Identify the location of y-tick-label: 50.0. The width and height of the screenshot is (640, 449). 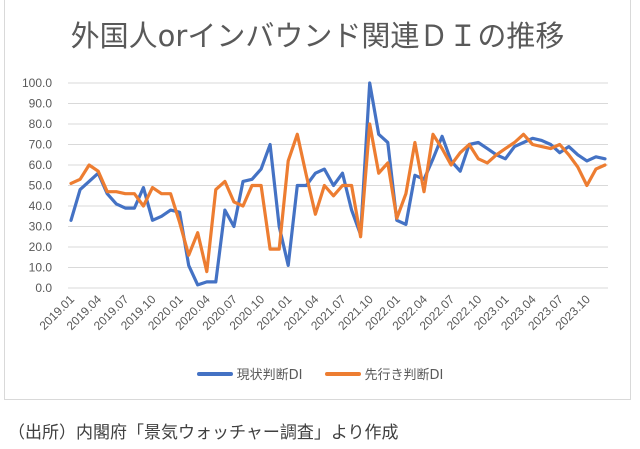
(41, 186).